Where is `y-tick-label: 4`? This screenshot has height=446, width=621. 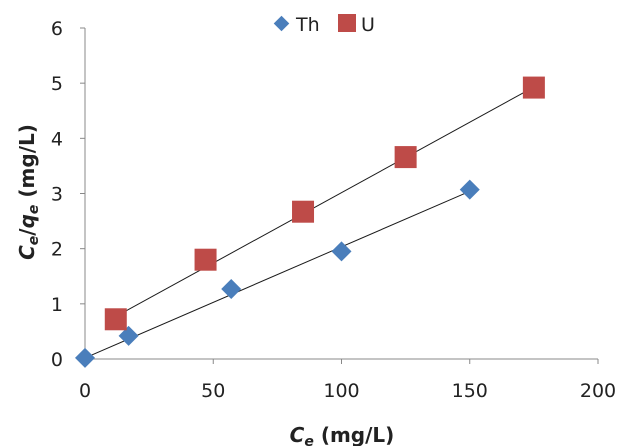 y-tick-label: 4 is located at coordinates (57, 139).